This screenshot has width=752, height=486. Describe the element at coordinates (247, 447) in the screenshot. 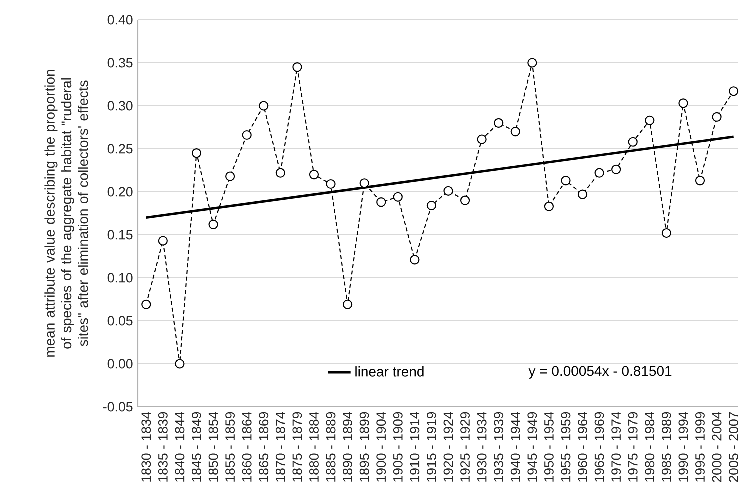

I see `x-tick-label: 1860 - 1864` at that location.